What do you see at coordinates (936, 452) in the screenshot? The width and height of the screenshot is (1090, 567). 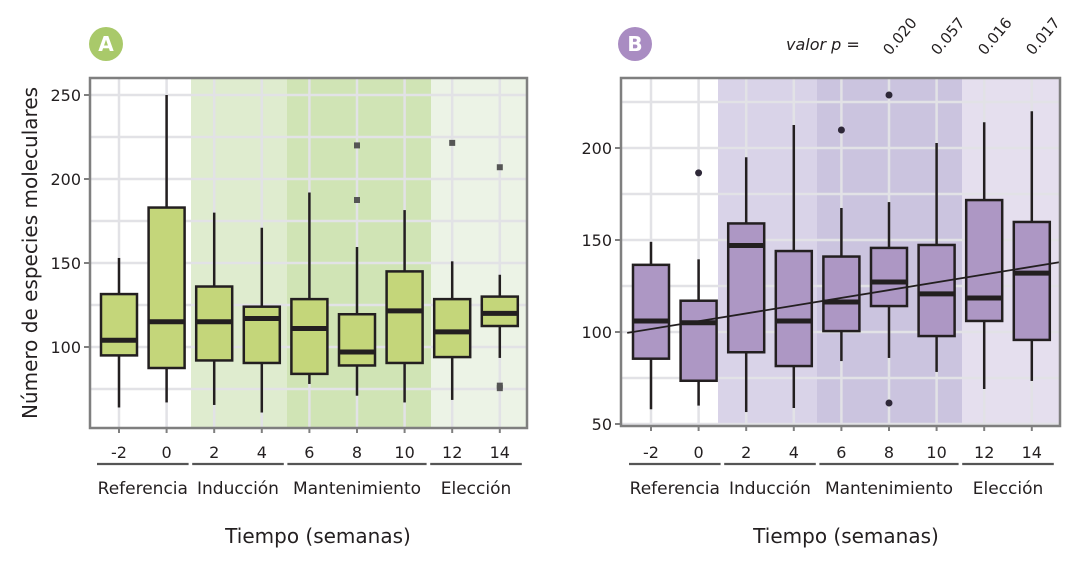 I see `panel-b-xtick-label: 10` at bounding box center [936, 452].